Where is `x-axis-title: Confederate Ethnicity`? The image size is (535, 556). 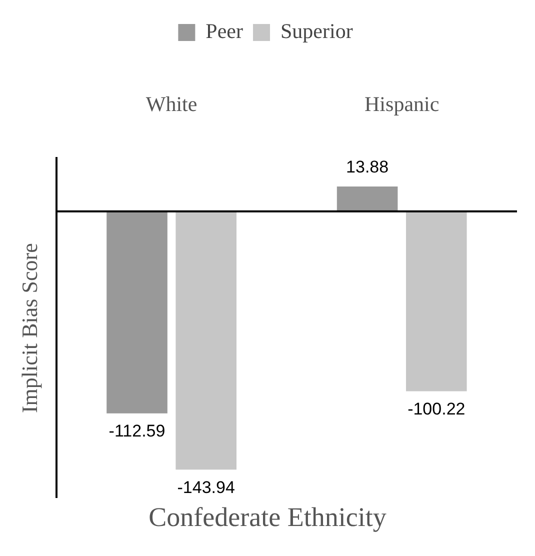 x-axis-title: Confederate Ethnicity is located at coordinates (268, 517).